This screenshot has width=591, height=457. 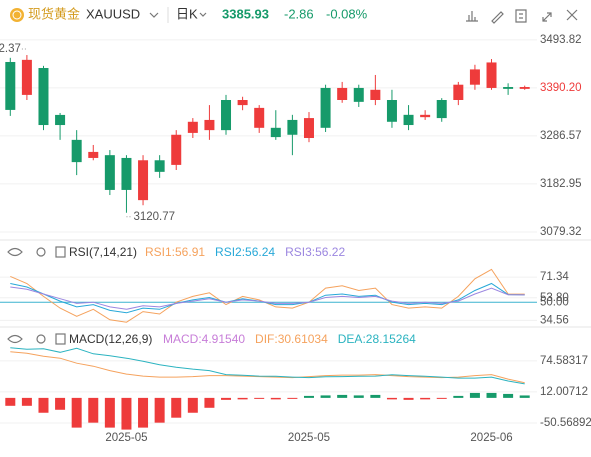 What do you see at coordinates (491, 438) in the screenshot?
I see `x-tick-label: 2025-06` at bounding box center [491, 438].